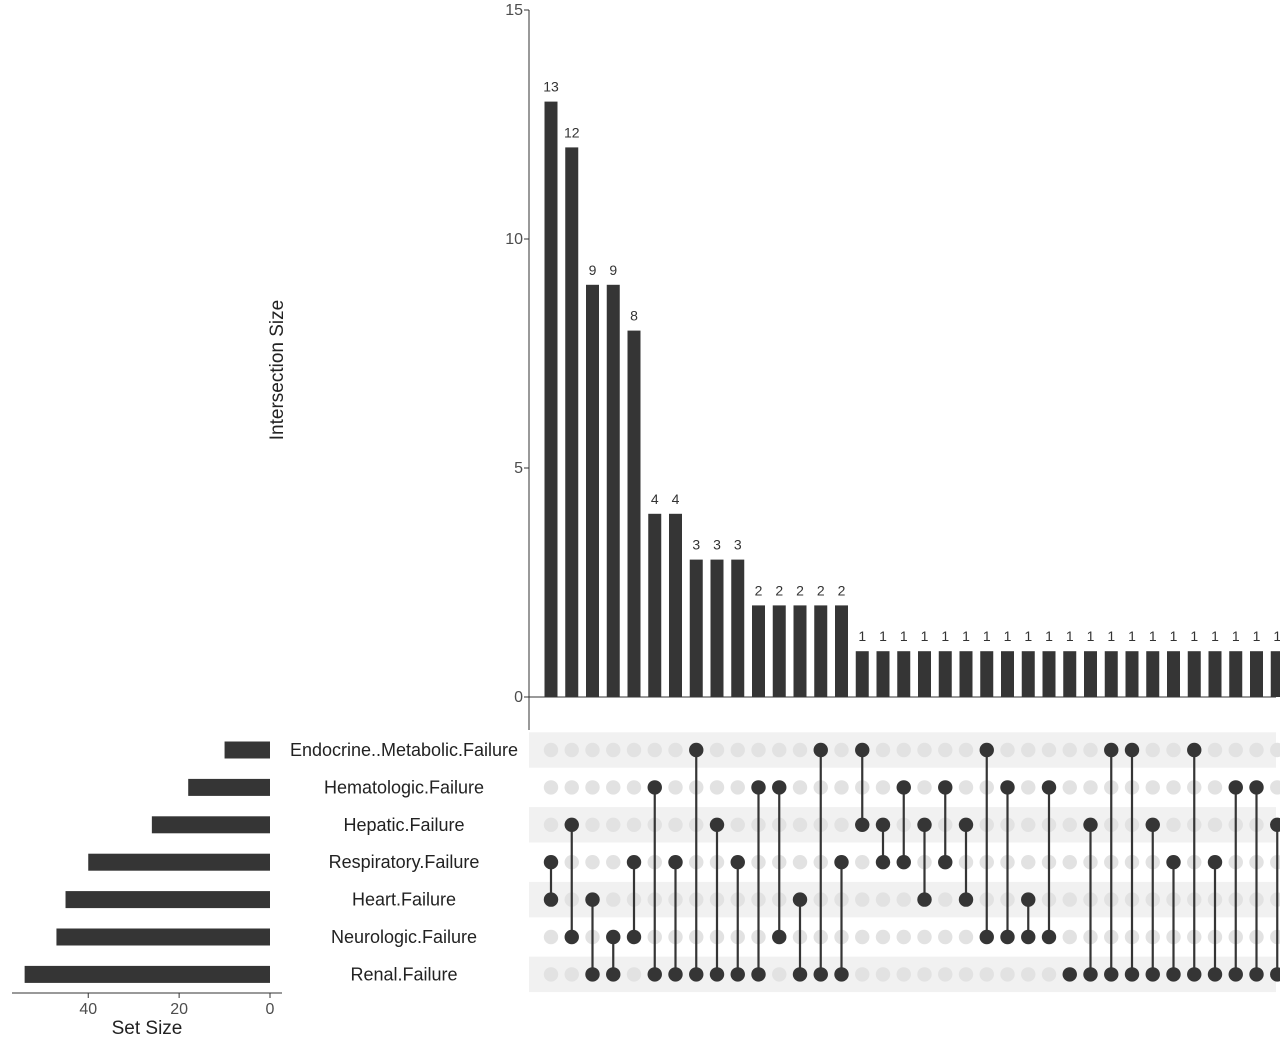  Describe the element at coordinates (404, 937) in the screenshot. I see `set-name-label: Neurologic.Failure` at that location.